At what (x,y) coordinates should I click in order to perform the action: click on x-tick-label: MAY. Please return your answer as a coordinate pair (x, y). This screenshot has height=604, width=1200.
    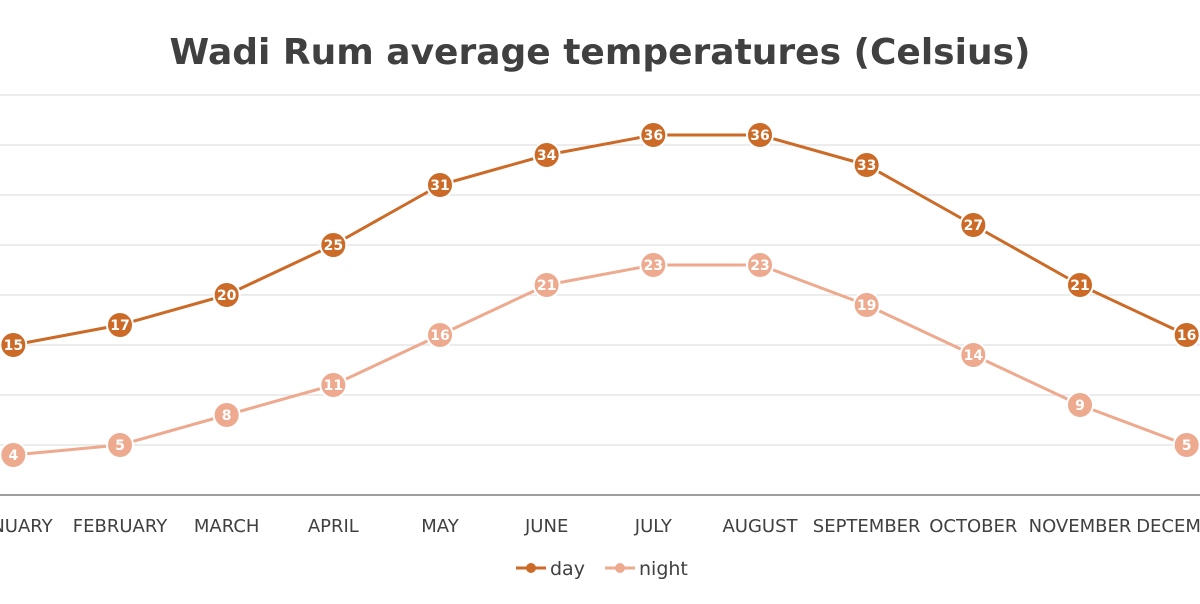
    Looking at the image, I should click on (440, 526).